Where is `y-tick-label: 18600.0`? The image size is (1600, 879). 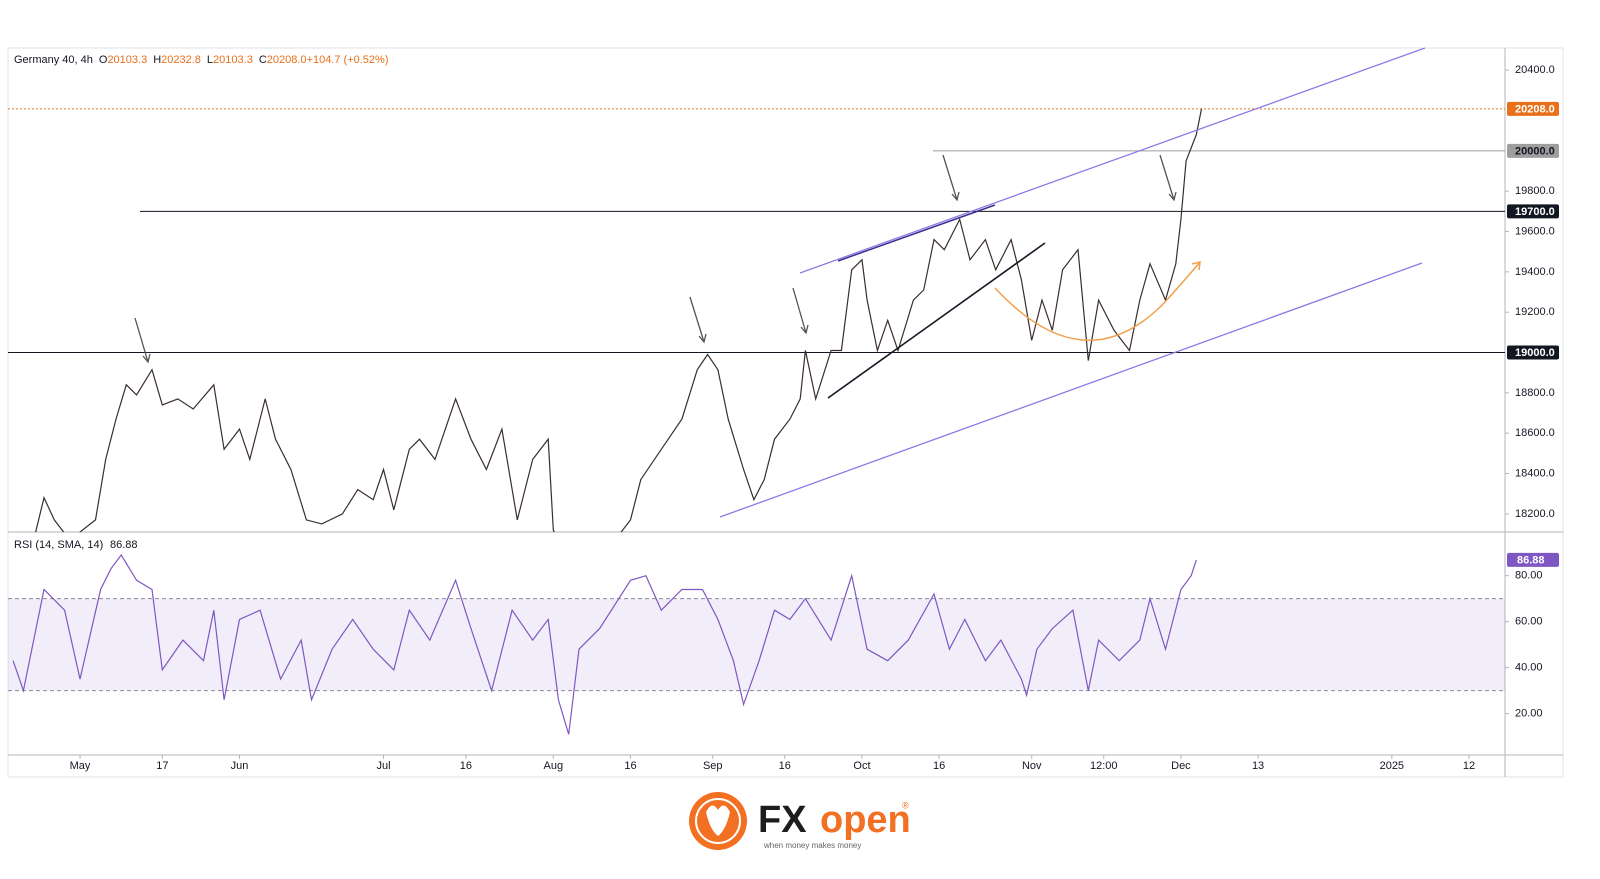 y-tick-label: 18600.0 is located at coordinates (1535, 433).